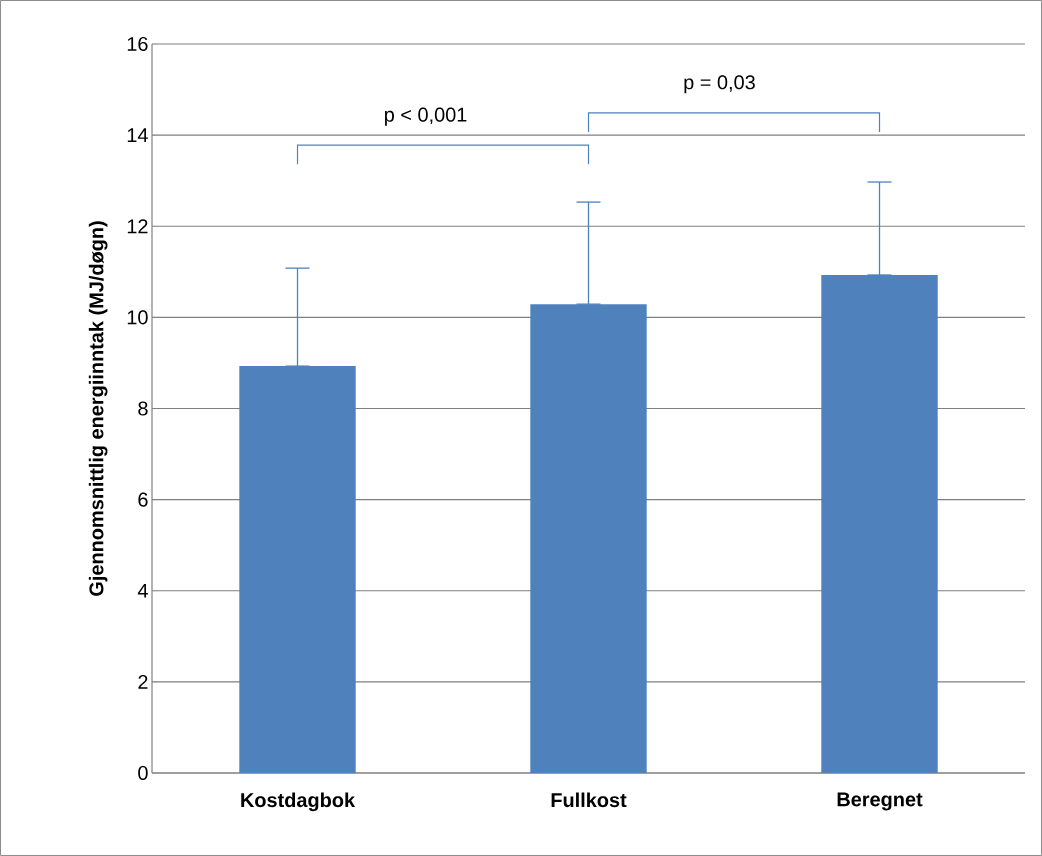 The width and height of the screenshot is (1042, 856). I want to click on x-tick-label: Fullkost, so click(589, 800).